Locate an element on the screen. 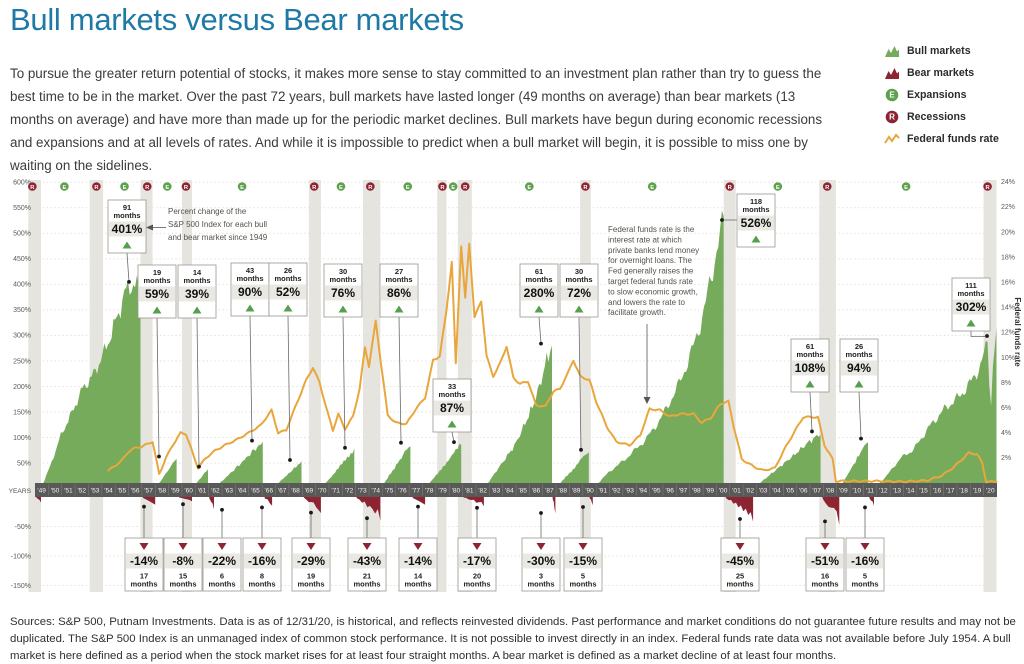 Image resolution: width=1024 pixels, height=664 pixels. bull-change-value: 59% is located at coordinates (157, 294).